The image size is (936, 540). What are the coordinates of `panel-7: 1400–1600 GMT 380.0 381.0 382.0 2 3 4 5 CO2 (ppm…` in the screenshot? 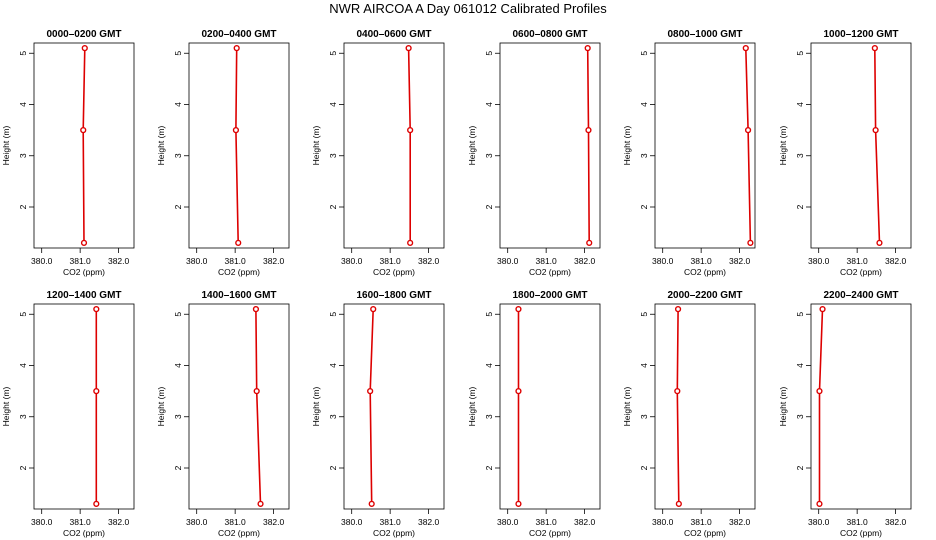 It's located at (223, 414).